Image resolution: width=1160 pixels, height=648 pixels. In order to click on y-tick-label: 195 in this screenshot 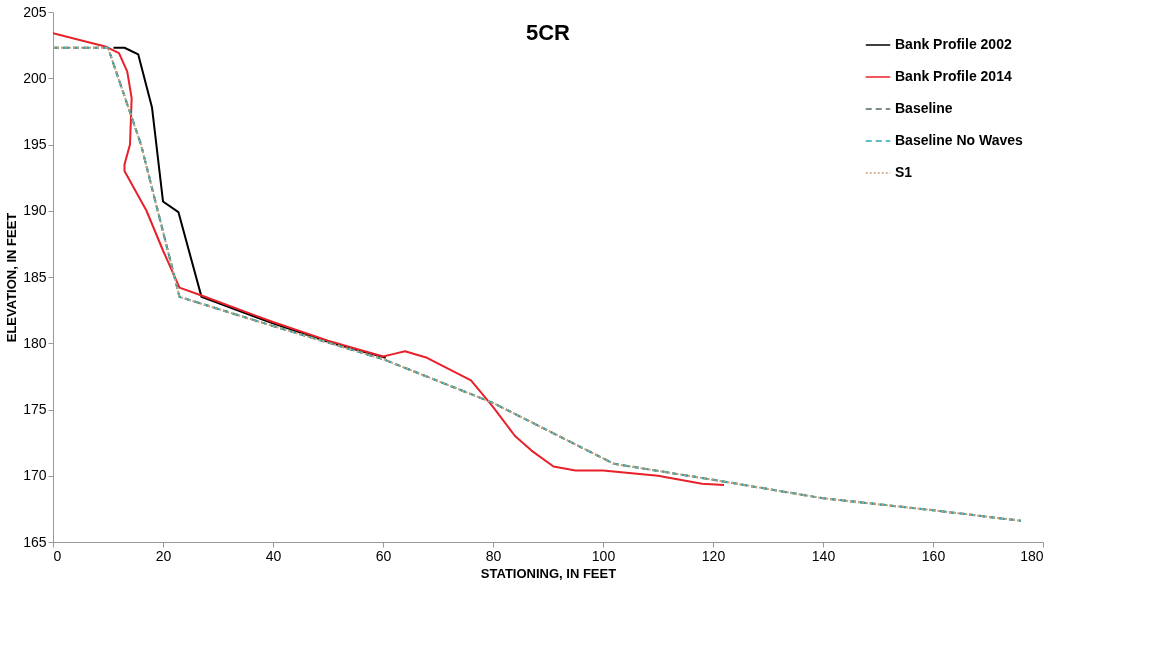, I will do `click(35, 144)`.